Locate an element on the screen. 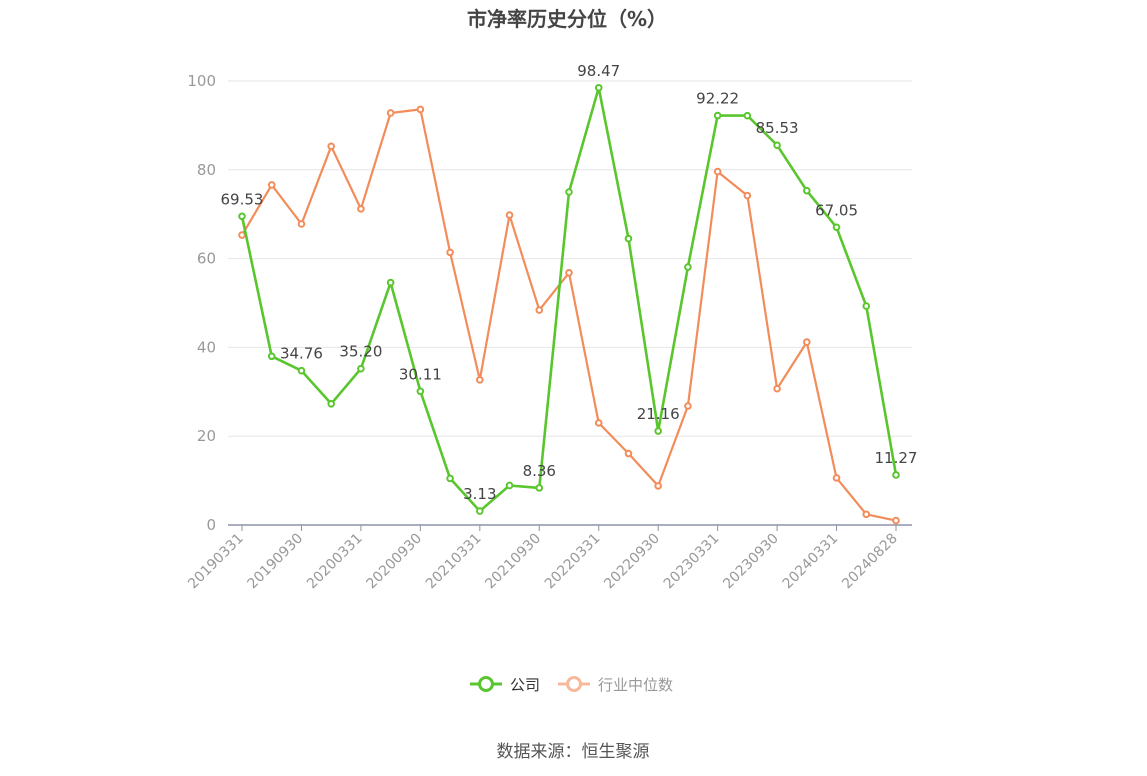  x-tick-label: 20210930 is located at coordinates (513, 562).